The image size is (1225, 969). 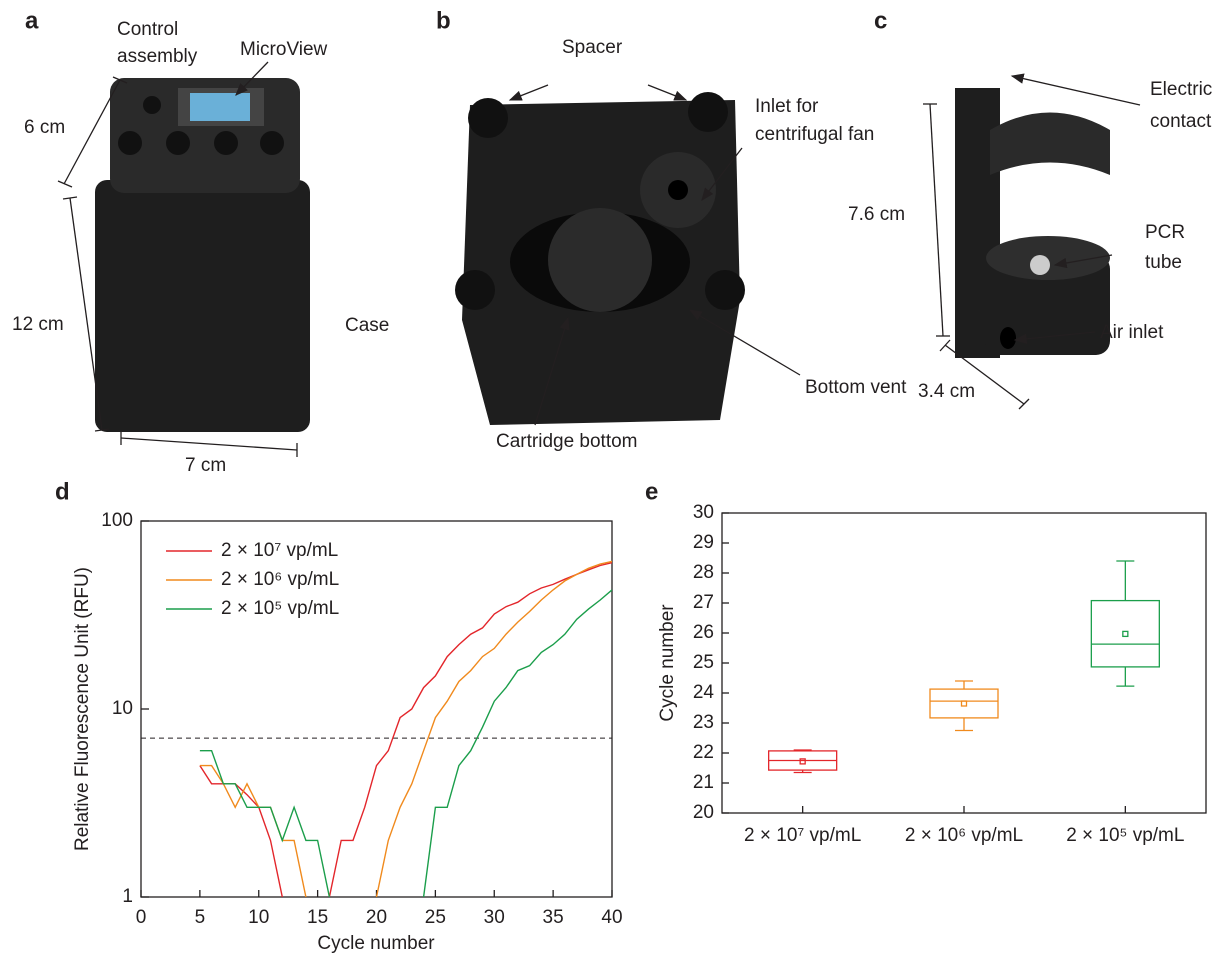 I want to click on x-tick-label: 15, so click(x=317, y=917).